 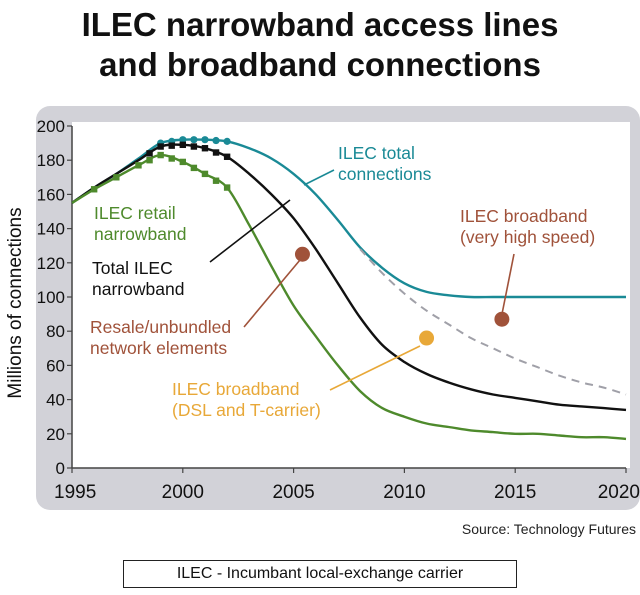 I want to click on annotation-label-3: network elements, so click(x=158, y=348).